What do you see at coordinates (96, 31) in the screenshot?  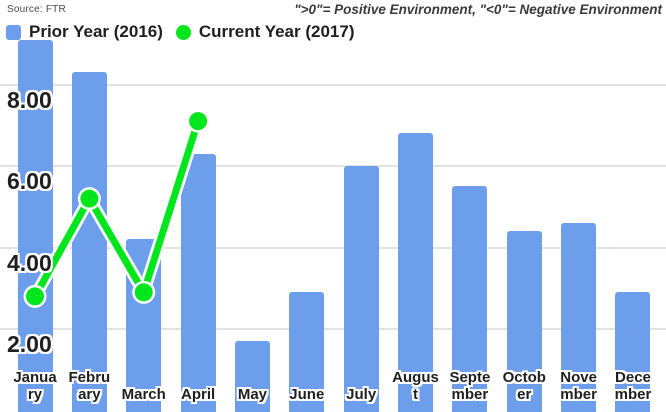 I see `legend-label-prior-year: Prior Year (2016)` at bounding box center [96, 31].